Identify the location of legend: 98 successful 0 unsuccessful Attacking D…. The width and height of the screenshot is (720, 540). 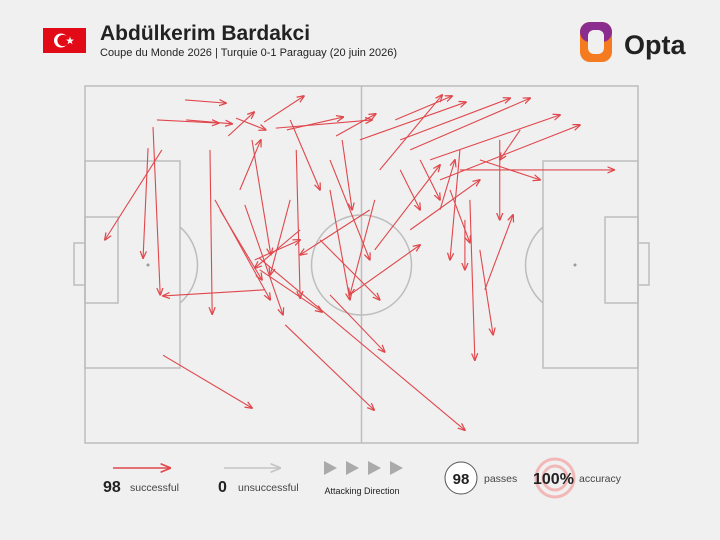
(362, 478).